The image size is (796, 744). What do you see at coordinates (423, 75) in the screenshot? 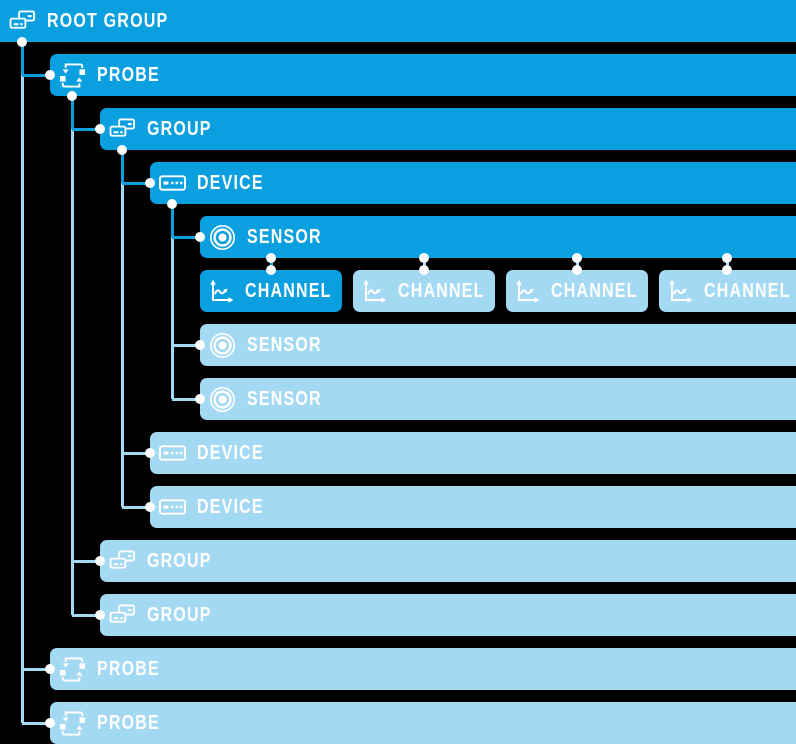
I see `node-probe-1: PROBE` at bounding box center [423, 75].